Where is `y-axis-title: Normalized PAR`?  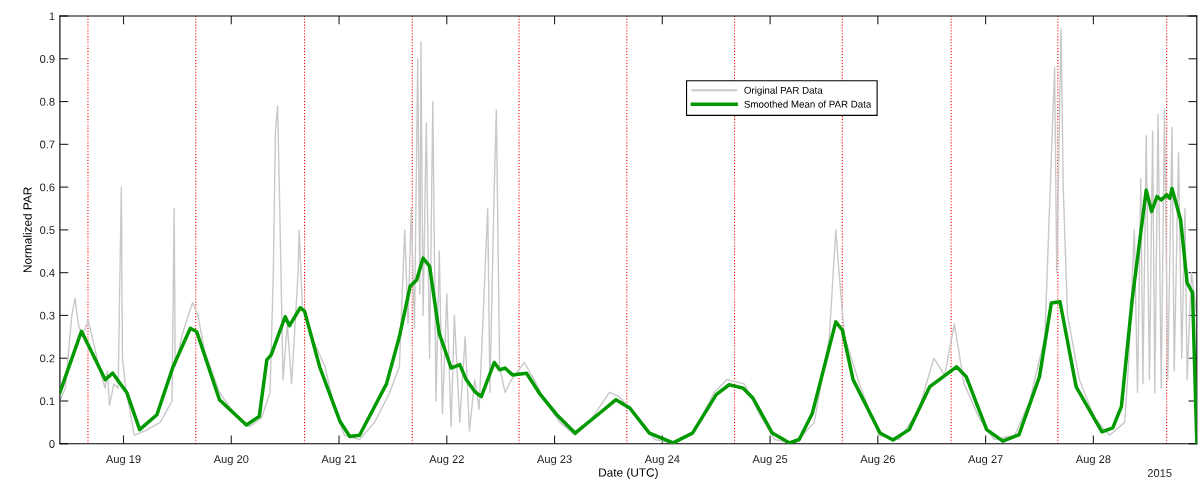 y-axis-title: Normalized PAR is located at coordinates (27, 230).